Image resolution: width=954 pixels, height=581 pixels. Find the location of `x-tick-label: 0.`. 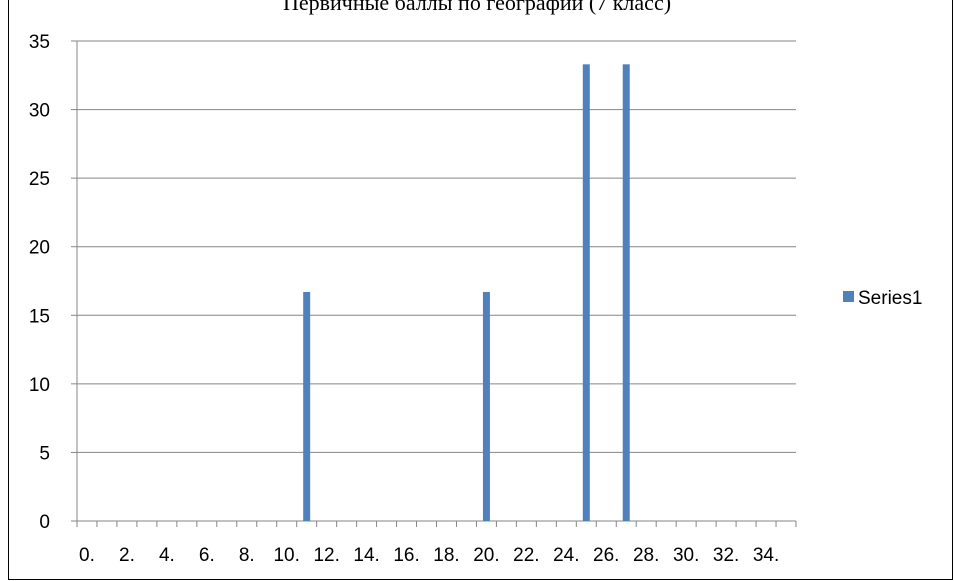

x-tick-label: 0. is located at coordinates (87, 555).